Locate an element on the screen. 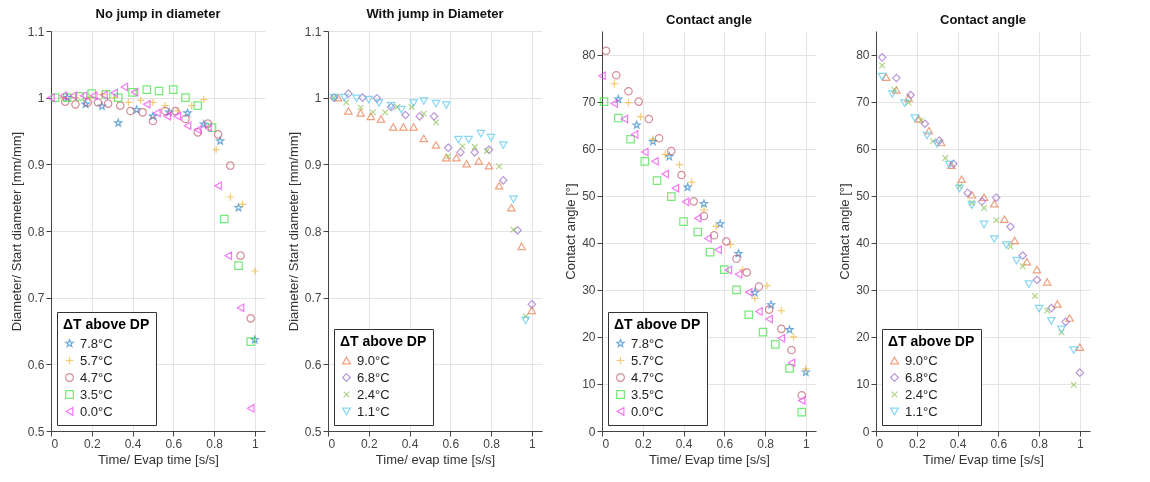 The height and width of the screenshot is (482, 1150). legend-label: 9.0°C is located at coordinates (373, 360).